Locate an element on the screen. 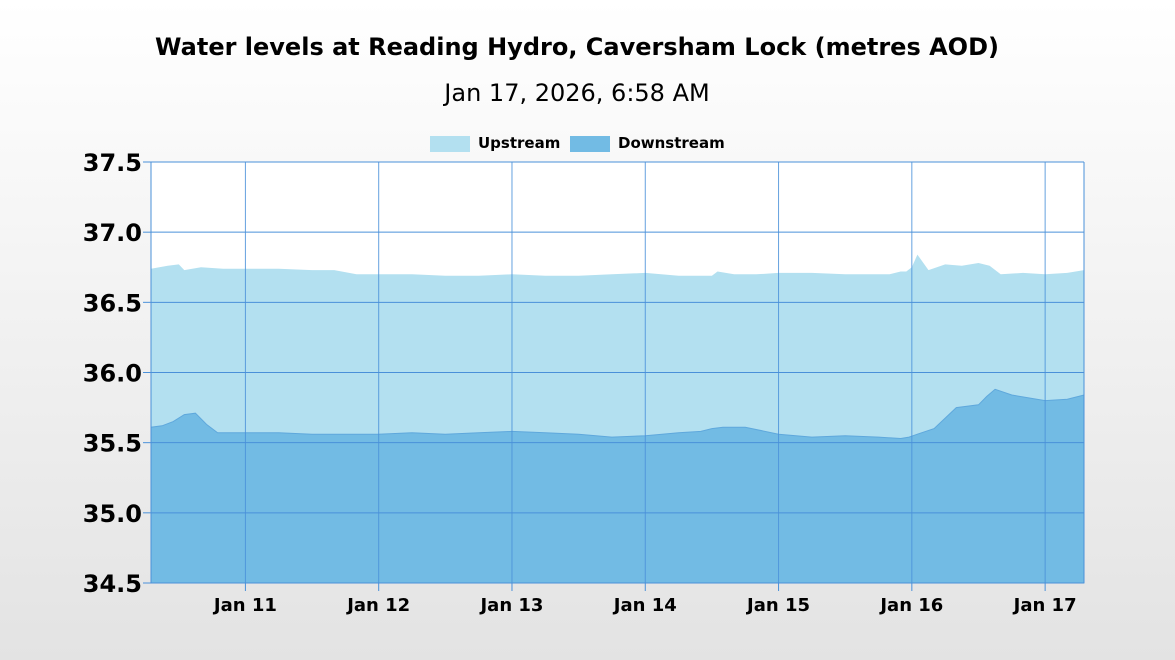 This screenshot has width=1175, height=660. legend-swatch-upstream is located at coordinates (450, 144).